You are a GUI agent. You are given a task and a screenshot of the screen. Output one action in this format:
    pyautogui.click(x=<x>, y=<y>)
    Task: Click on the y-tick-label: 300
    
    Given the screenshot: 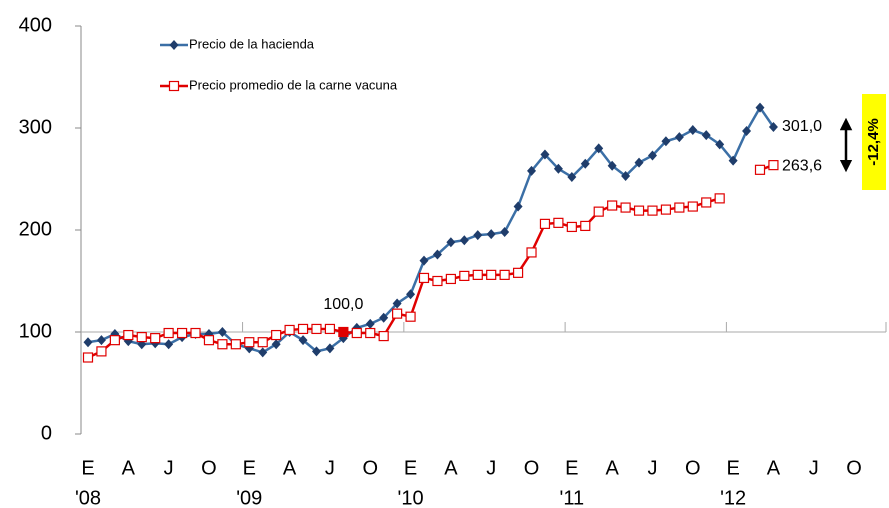 What is the action you would take?
    pyautogui.click(x=35, y=127)
    